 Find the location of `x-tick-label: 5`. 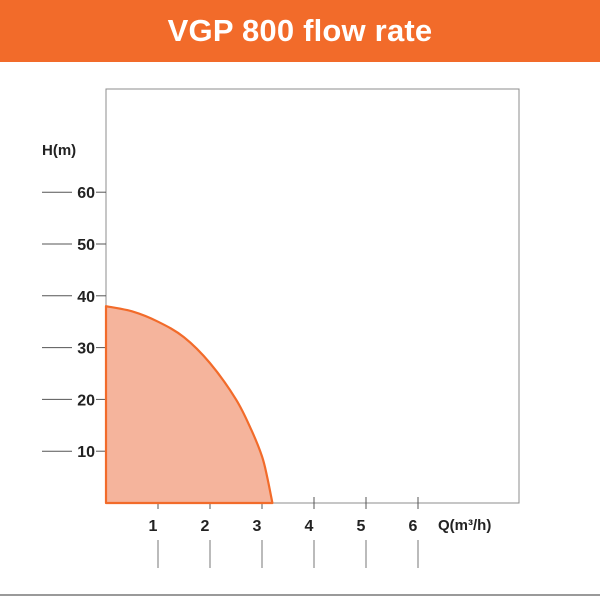

x-tick-label: 5 is located at coordinates (361, 526).